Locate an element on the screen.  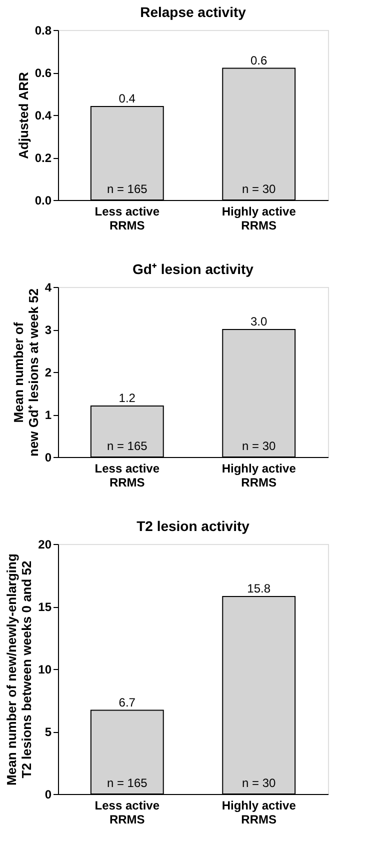
y-tick-label: 4 is located at coordinates (48, 287).